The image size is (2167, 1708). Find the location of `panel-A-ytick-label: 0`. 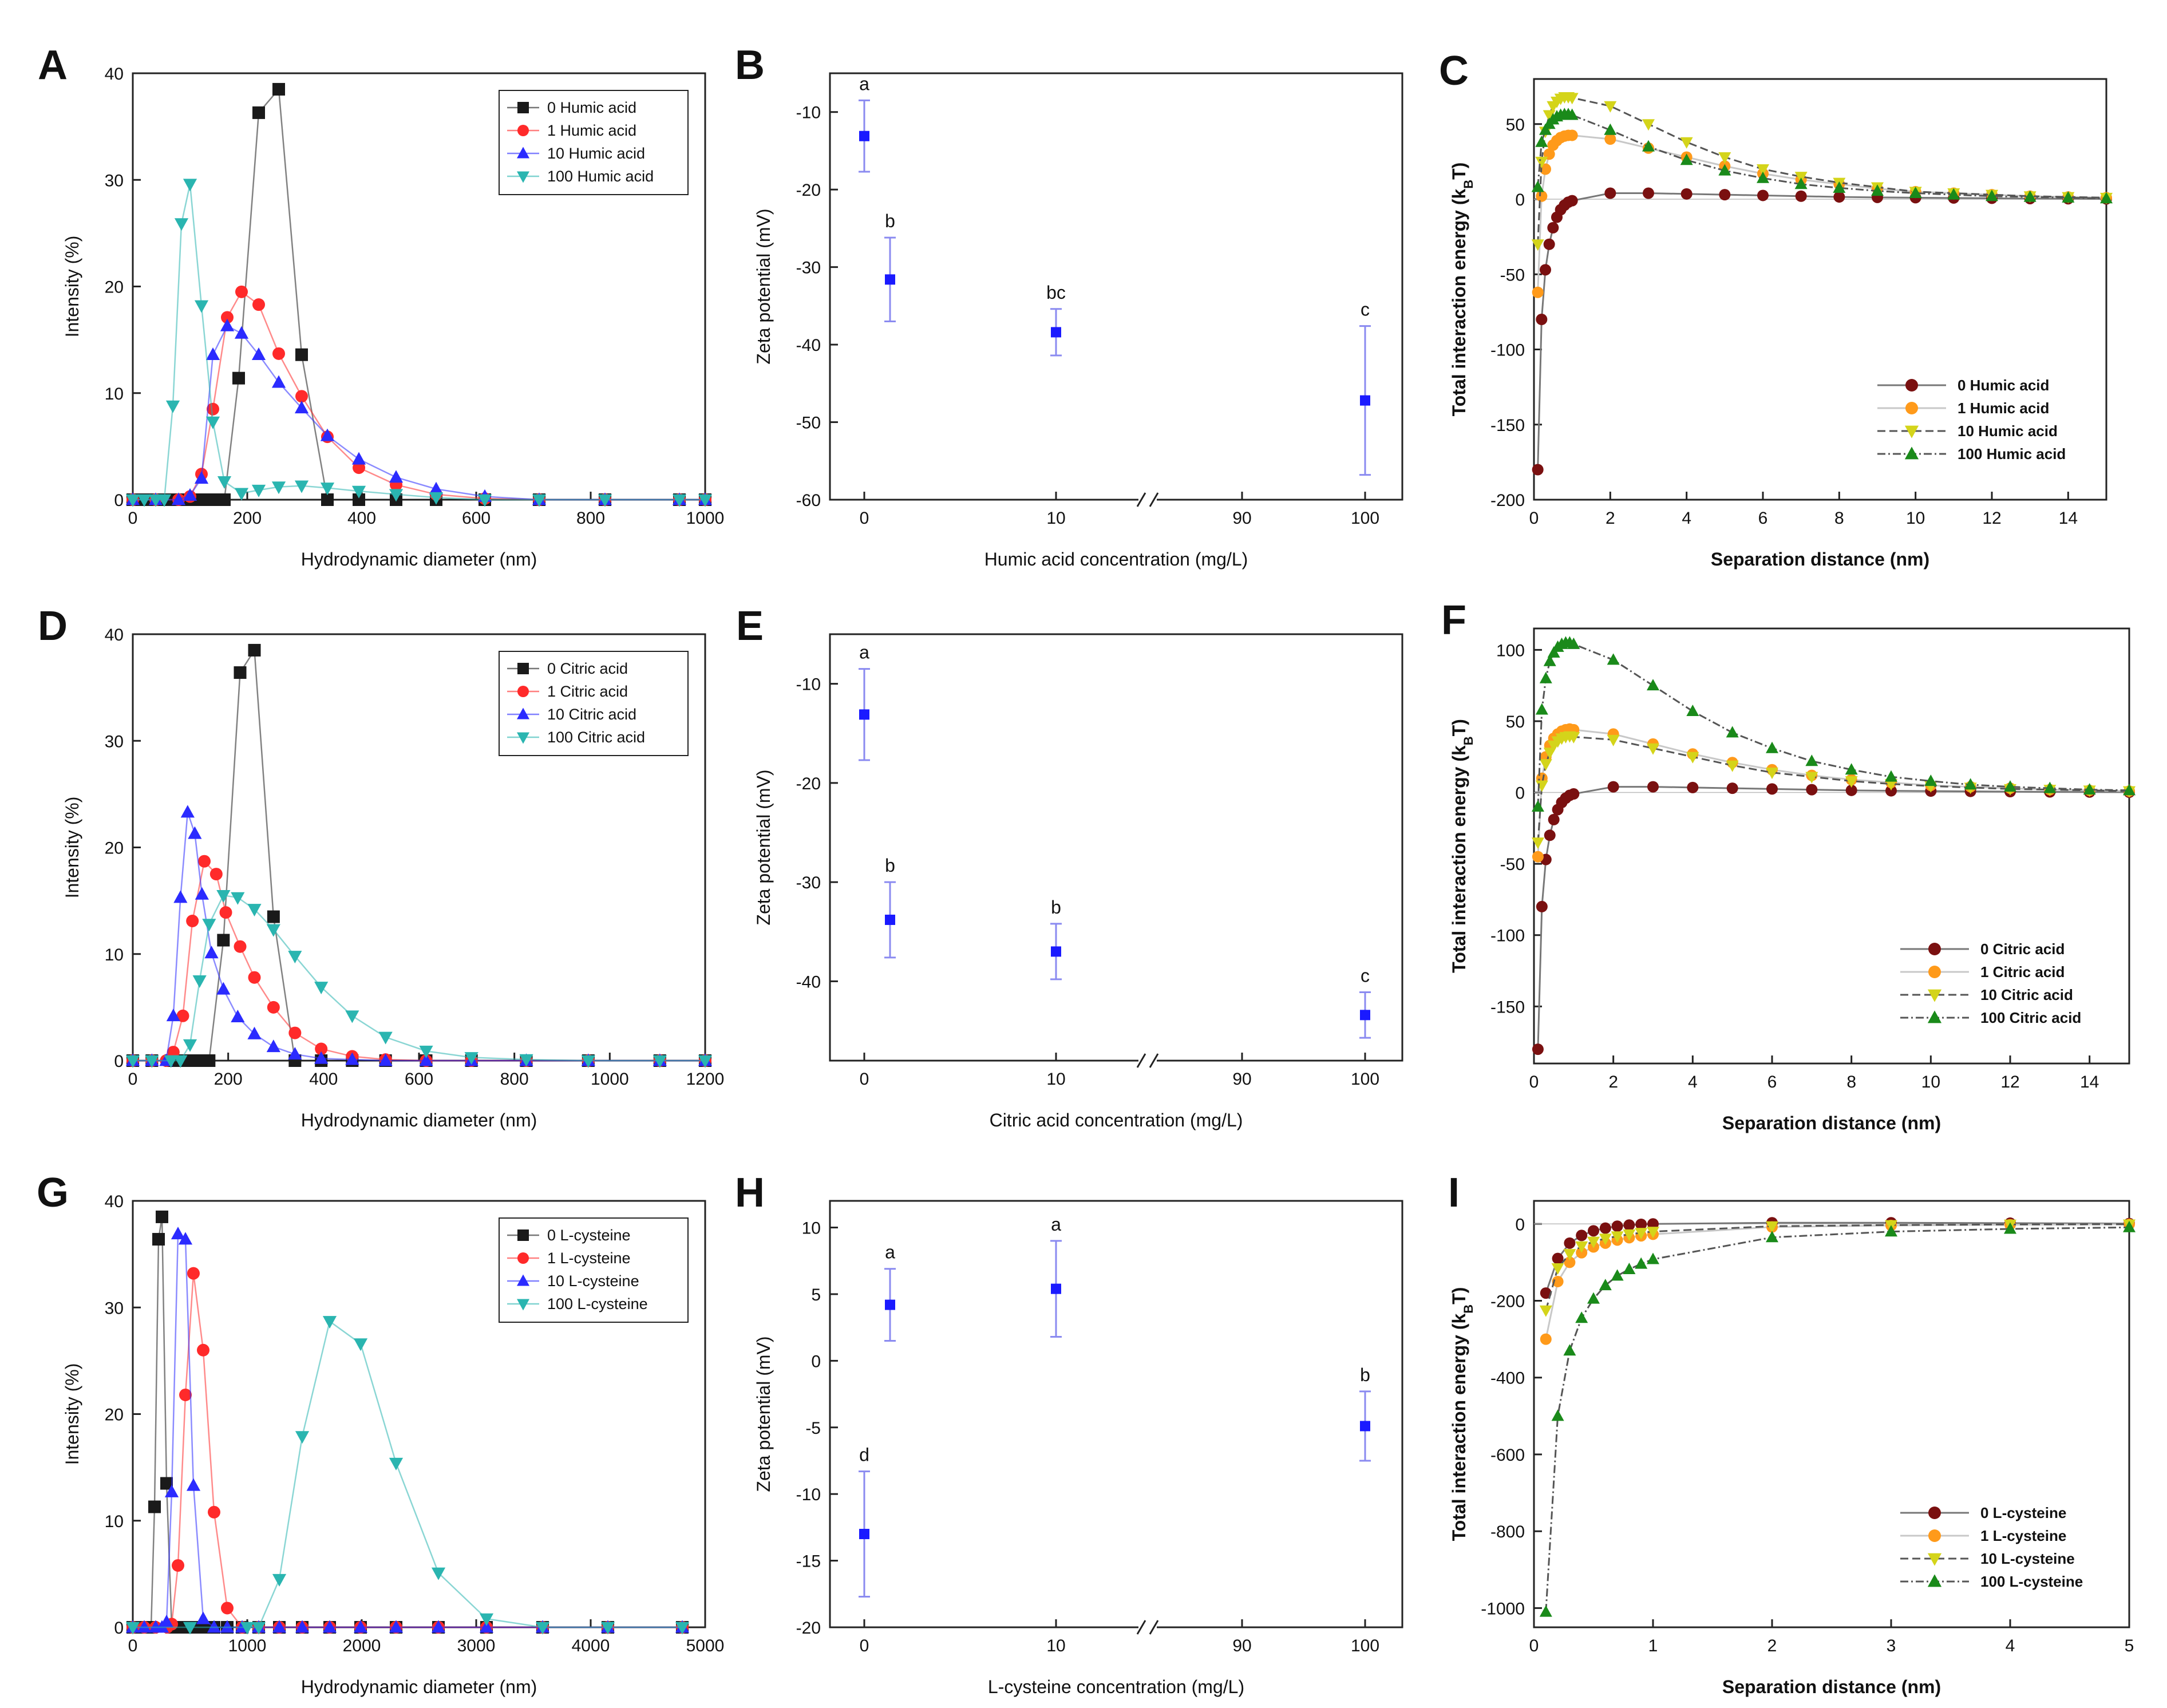

panel-A-ytick-label: 0 is located at coordinates (119, 500).